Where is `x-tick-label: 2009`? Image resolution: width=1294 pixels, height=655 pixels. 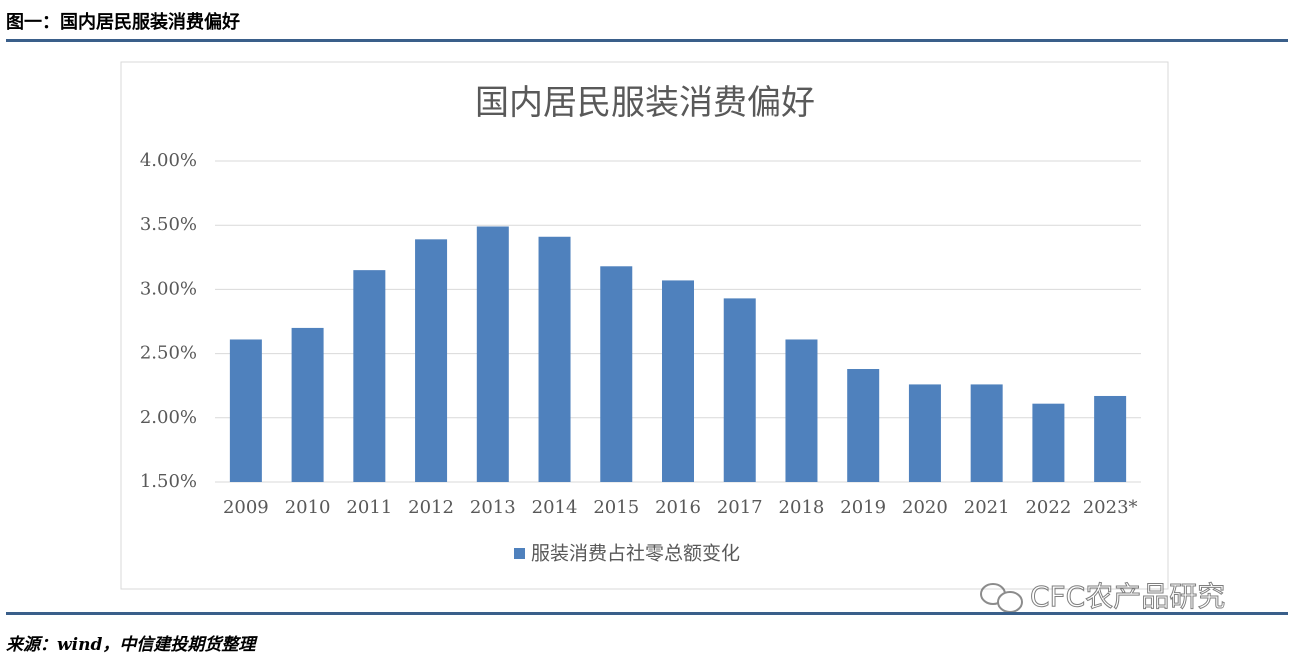
x-tick-label: 2009 is located at coordinates (246, 507).